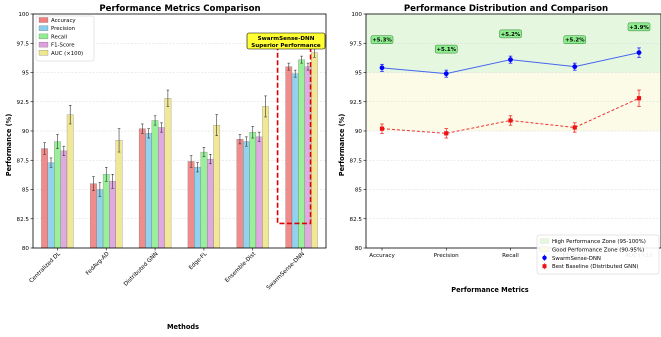 The width and height of the screenshot is (661, 337). What do you see at coordinates (576, 259) in the screenshot?
I see `legend-label: SwarmSense-DNN` at bounding box center [576, 259].